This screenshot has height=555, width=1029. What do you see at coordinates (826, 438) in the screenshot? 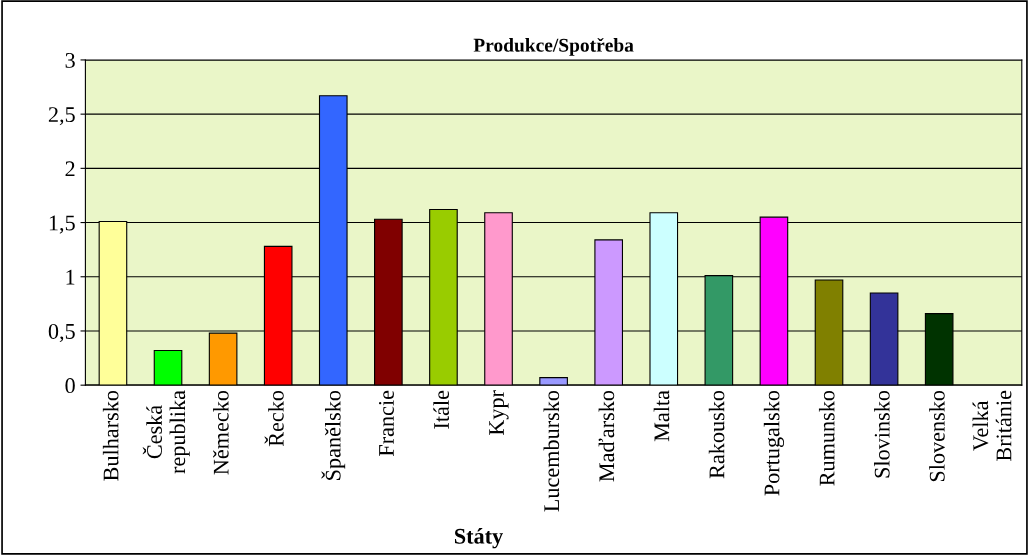
I see `x-tick-label: Rumunsko` at bounding box center [826, 438].